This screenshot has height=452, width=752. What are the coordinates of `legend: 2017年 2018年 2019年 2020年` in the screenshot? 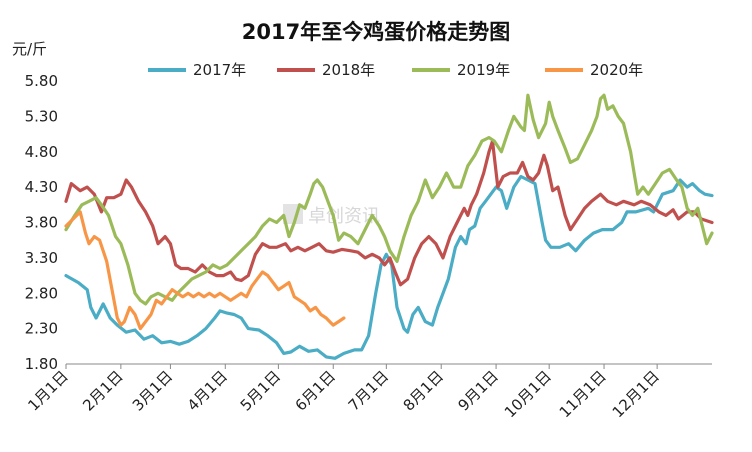 It's located at (395, 70).